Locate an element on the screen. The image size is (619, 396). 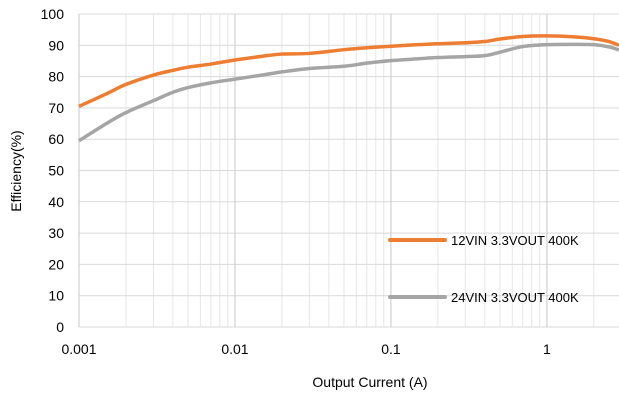
y-tick-labels: 0 10 20 30 40 50 60 70 80 90 100 is located at coordinates (53, 170).